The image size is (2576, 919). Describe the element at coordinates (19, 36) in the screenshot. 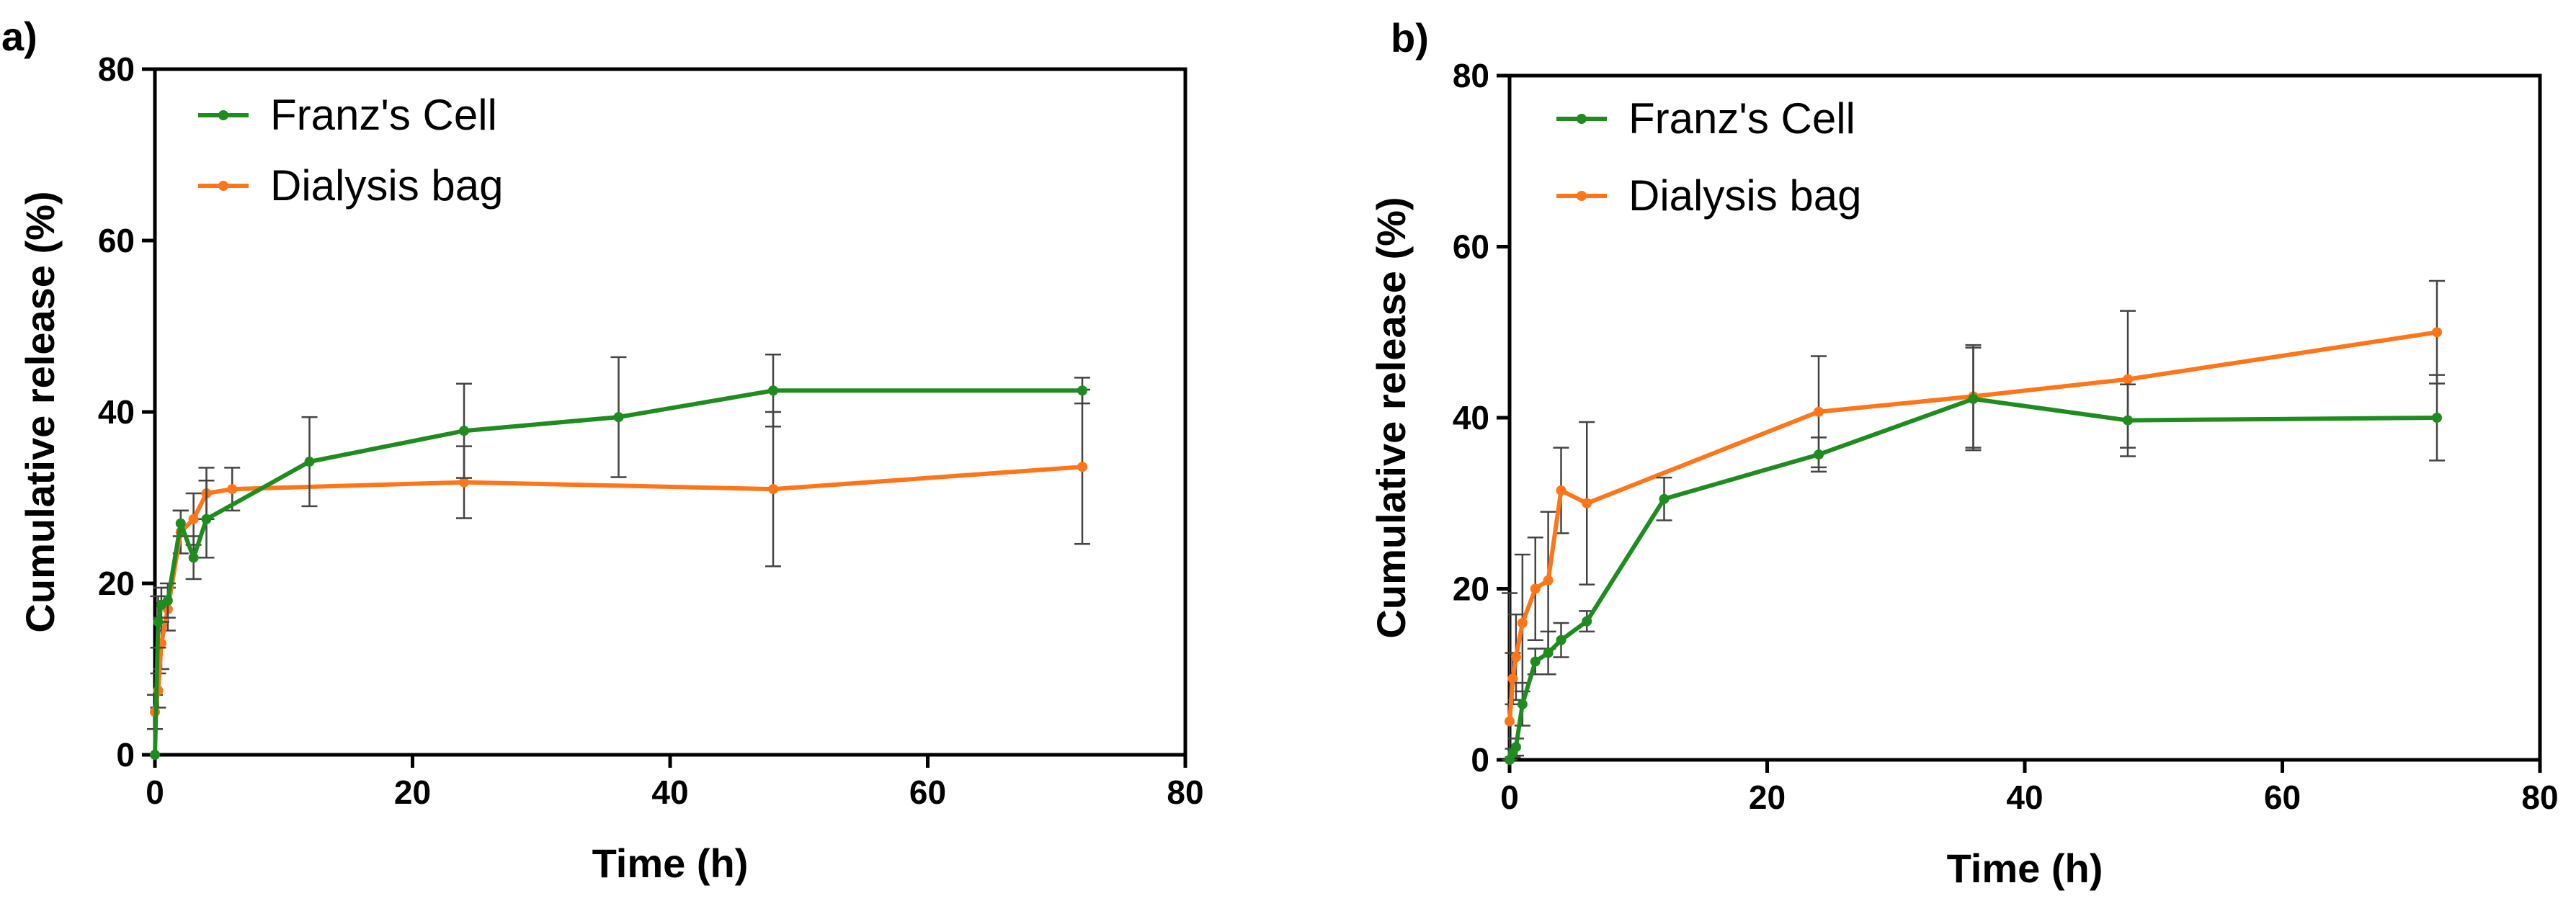

I see `panel-label: a)` at that location.